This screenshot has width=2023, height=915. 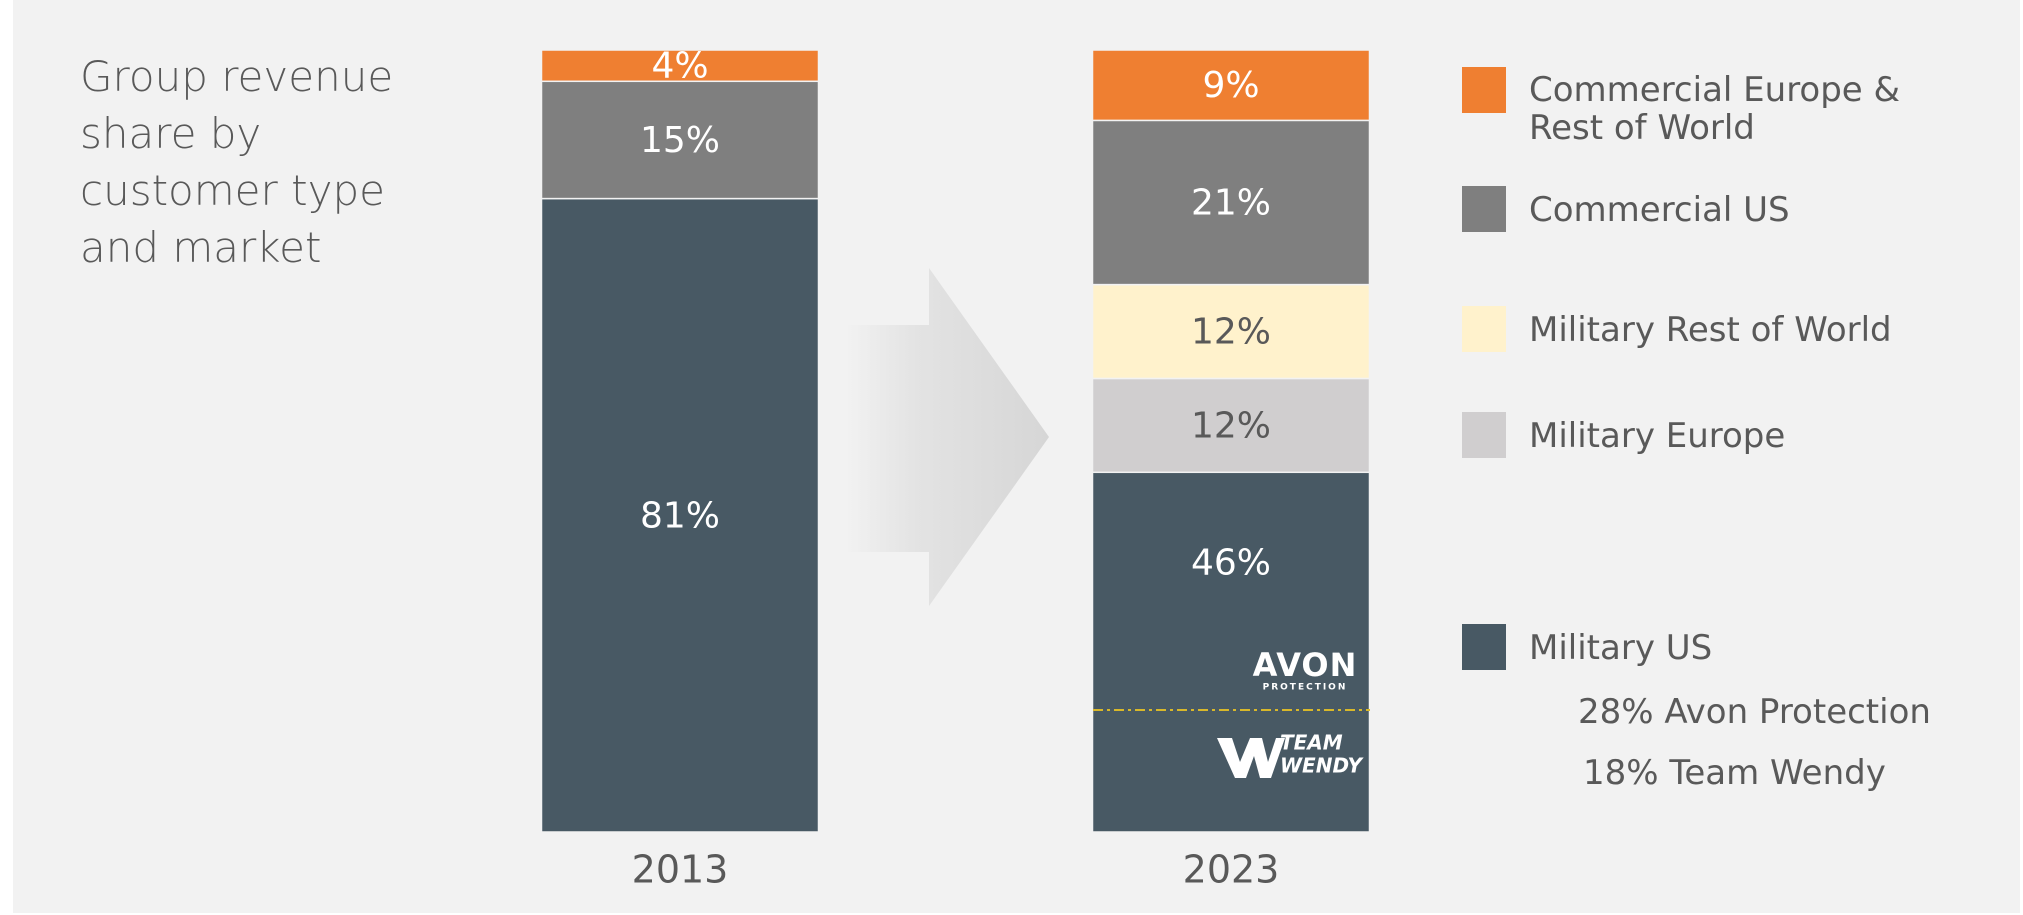 What do you see at coordinates (1710, 330) in the screenshot?
I see `legend-label: Military Rest of World` at bounding box center [1710, 330].